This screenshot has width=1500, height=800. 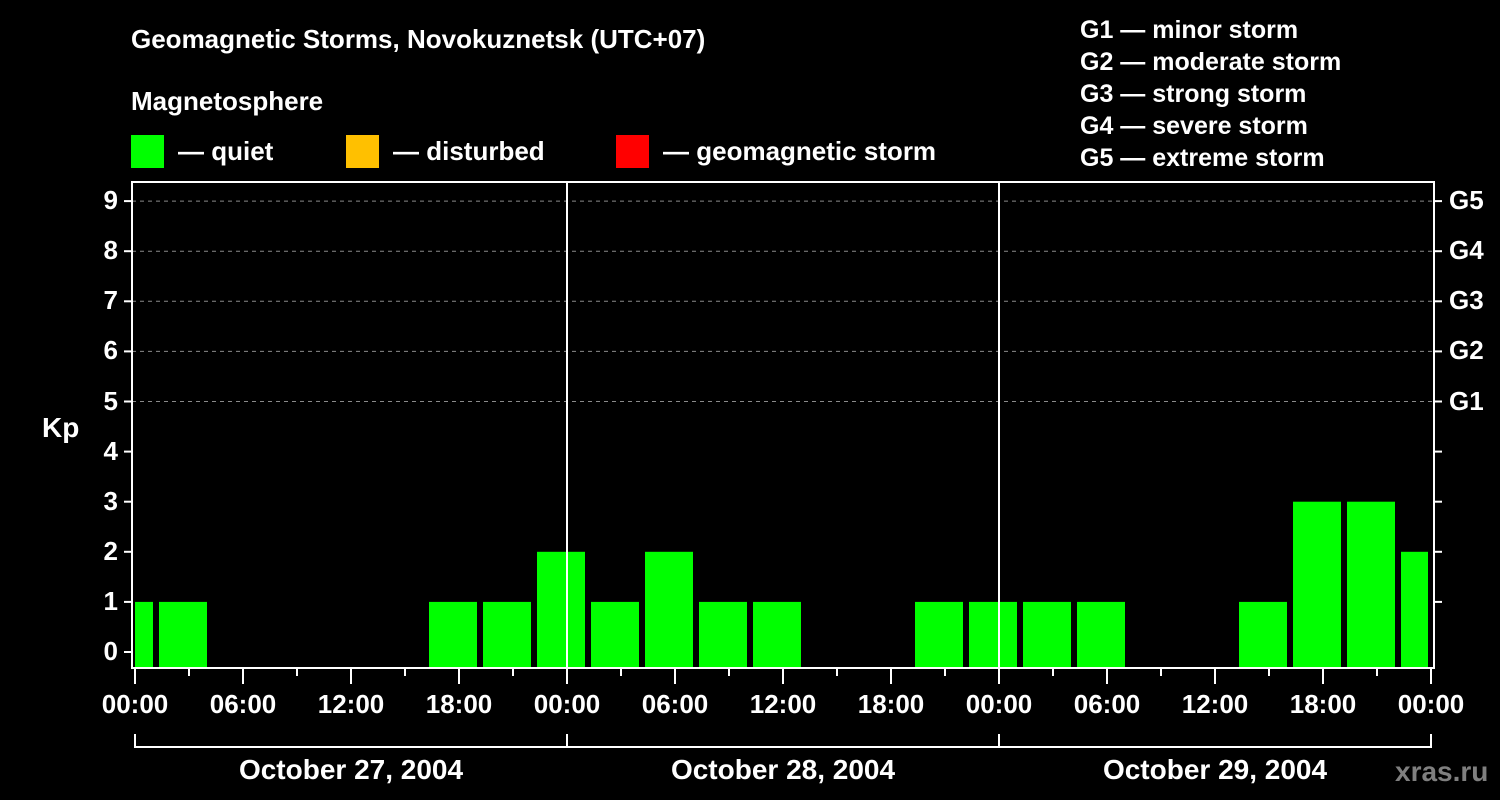 I want to click on watermark: xras.ru, so click(x=1442, y=771).